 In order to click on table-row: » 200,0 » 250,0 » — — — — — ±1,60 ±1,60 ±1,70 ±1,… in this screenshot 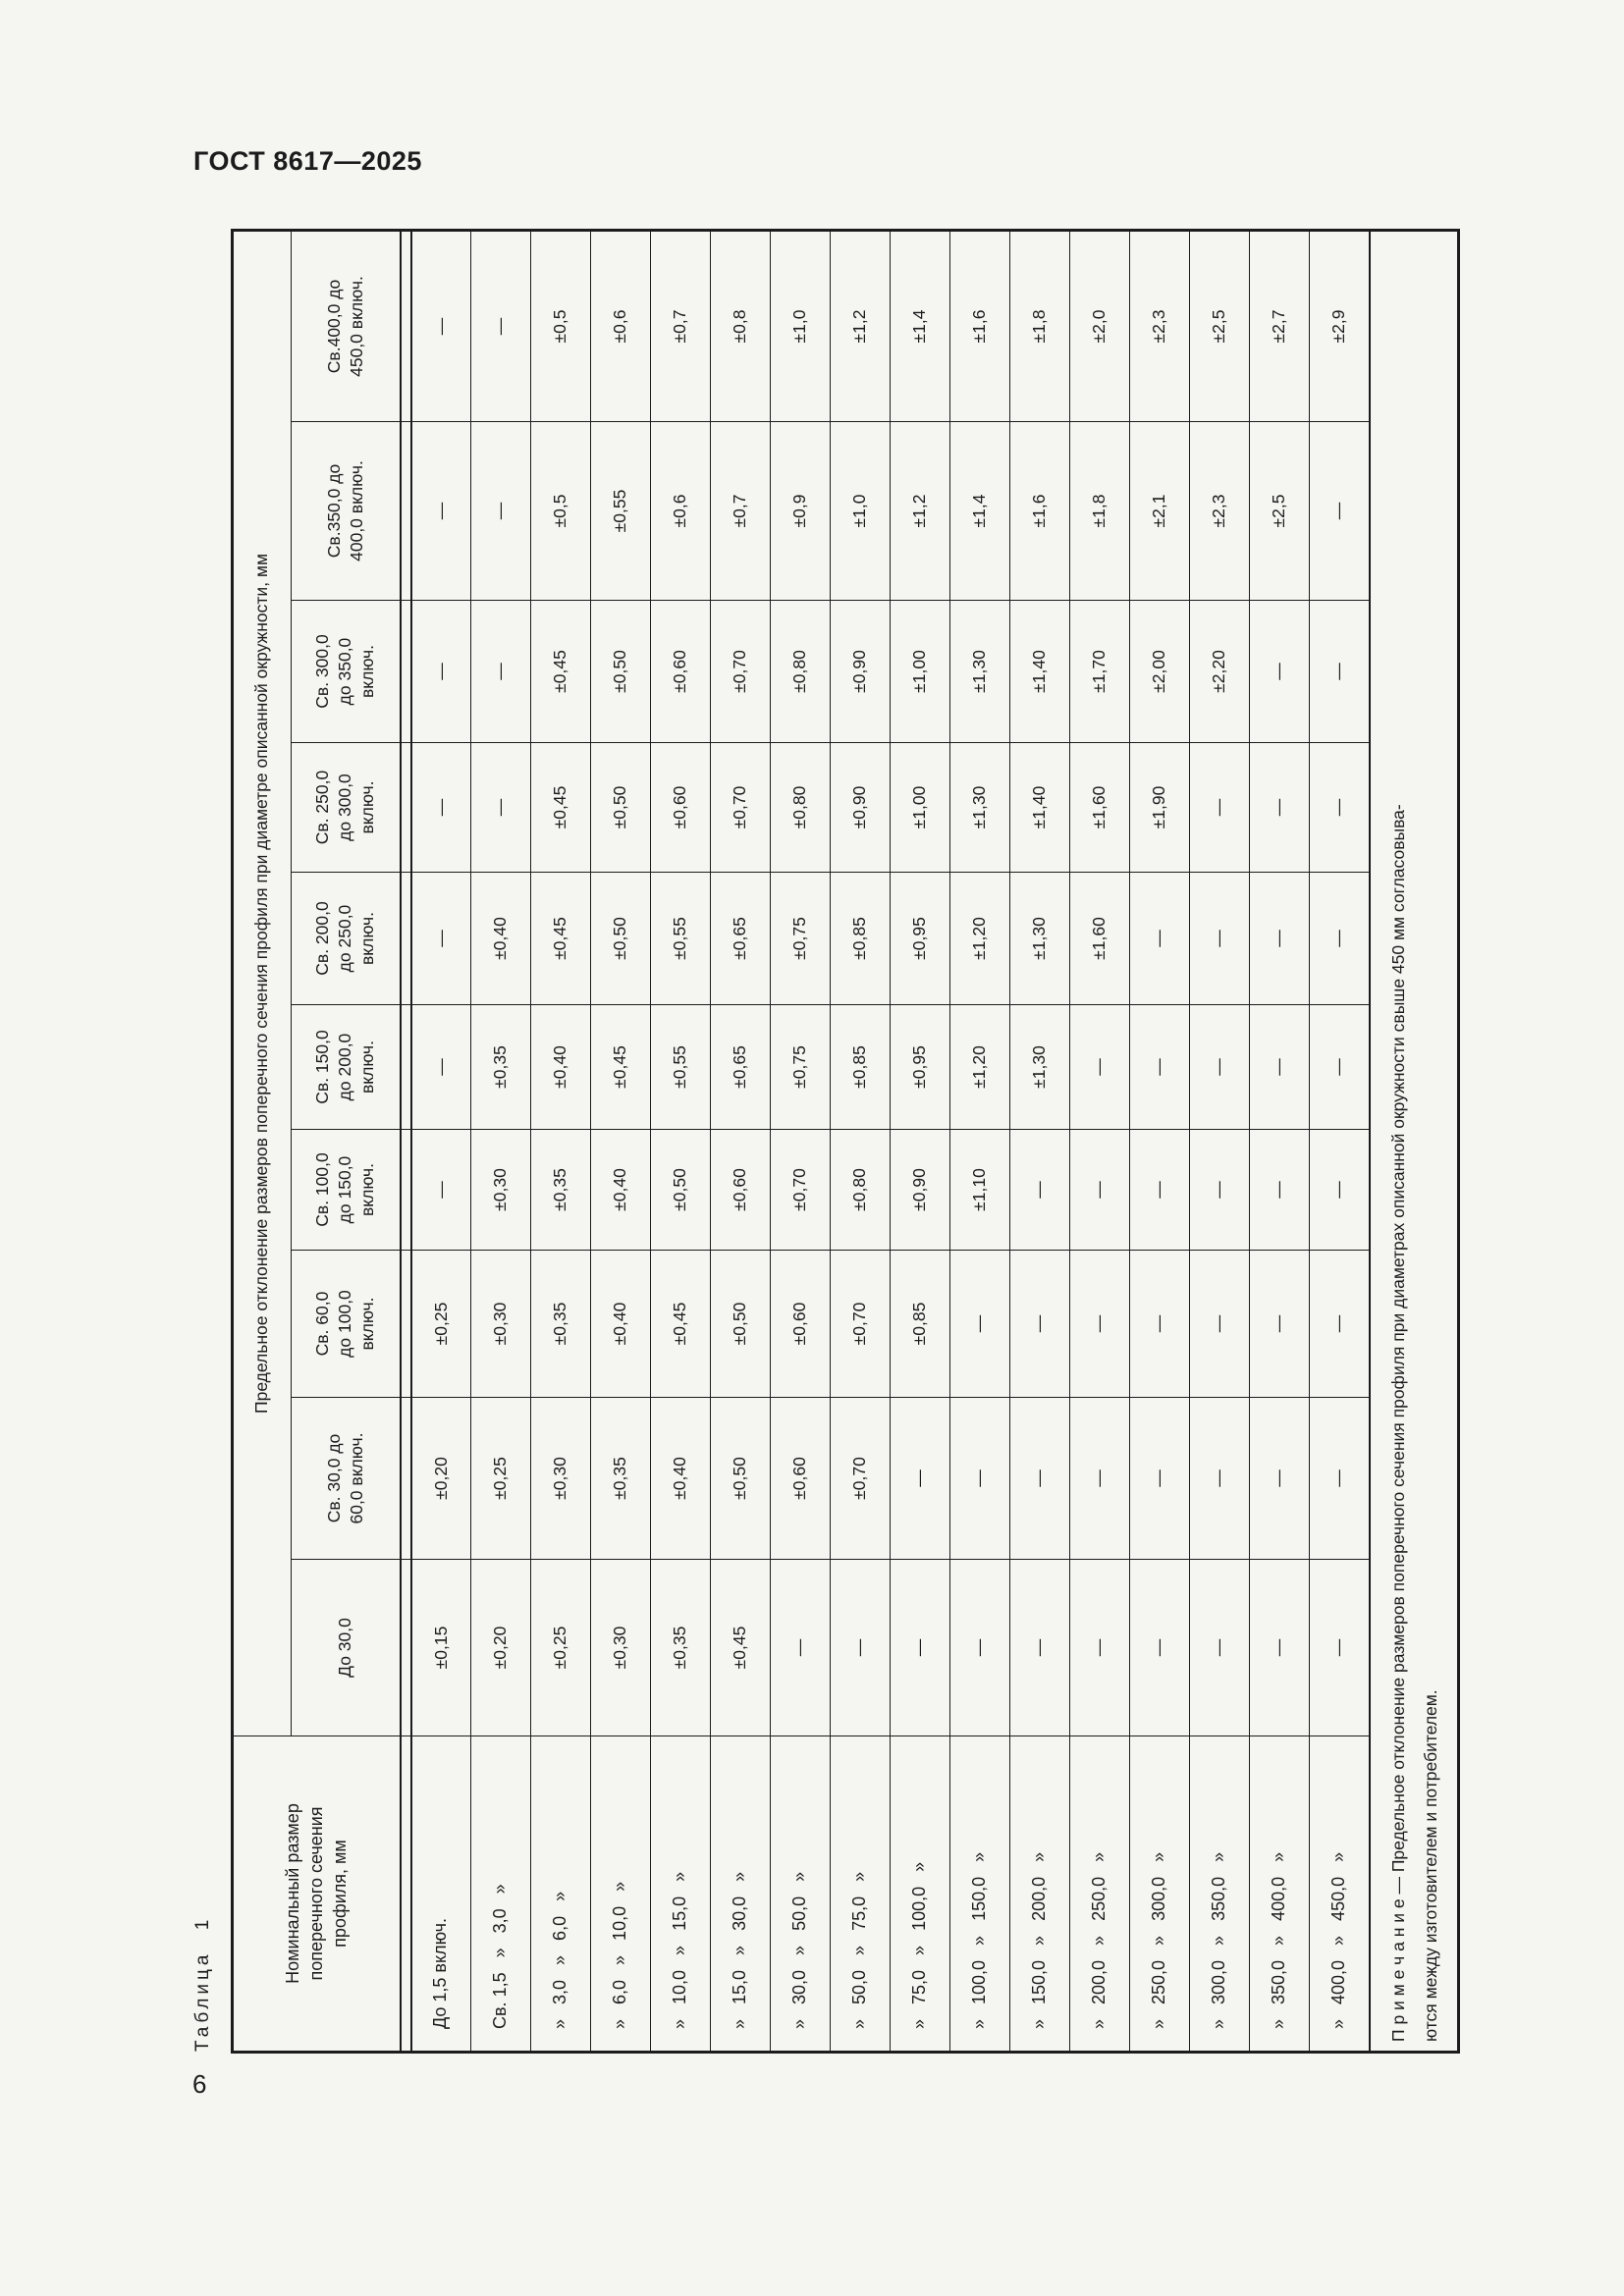, I will do `click(1099, 1141)`.